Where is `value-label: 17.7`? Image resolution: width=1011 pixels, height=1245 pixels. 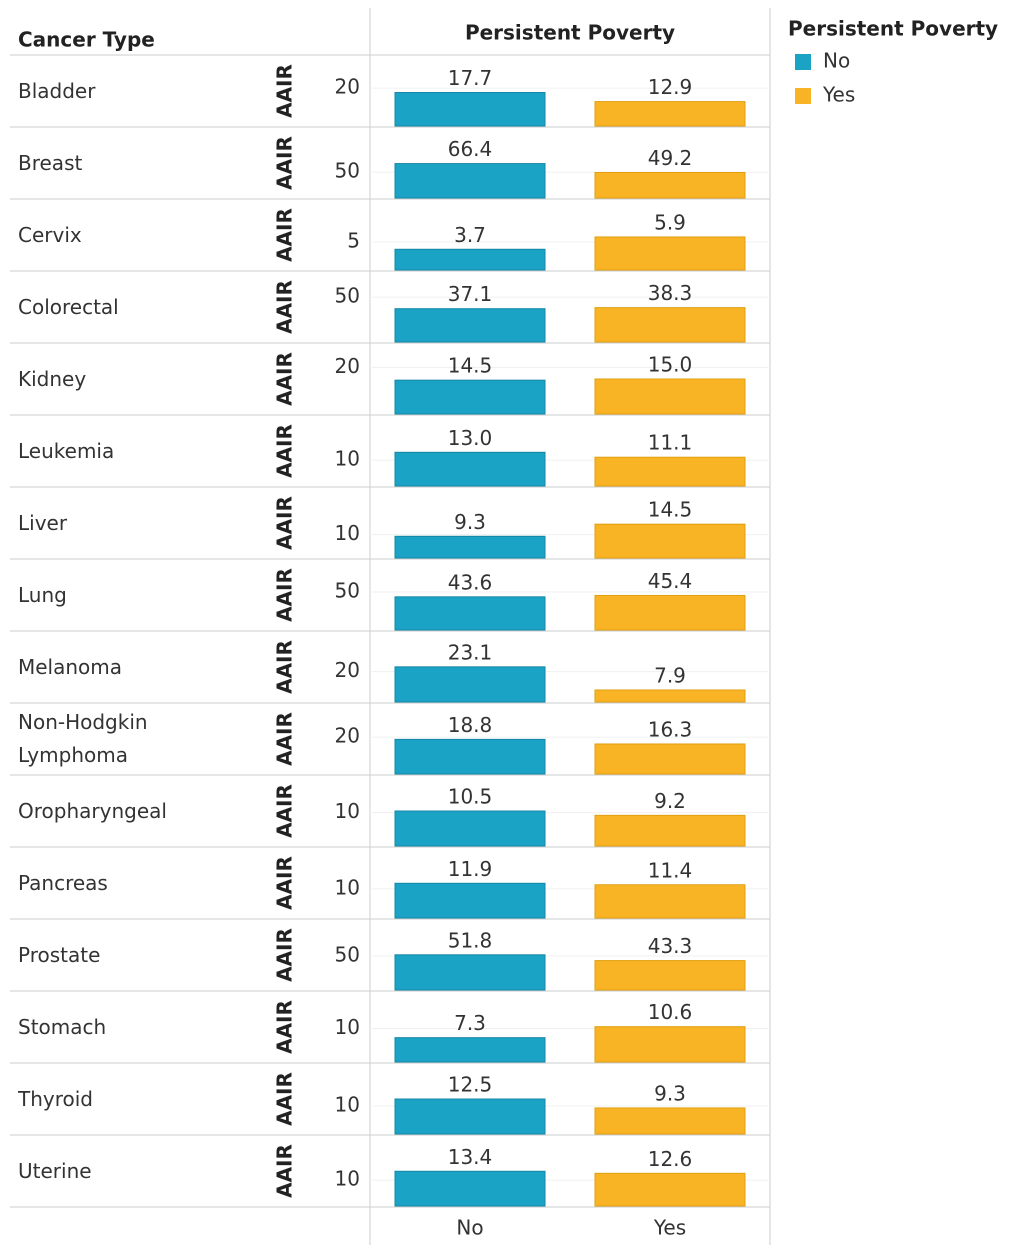
value-label: 17.7 is located at coordinates (470, 78).